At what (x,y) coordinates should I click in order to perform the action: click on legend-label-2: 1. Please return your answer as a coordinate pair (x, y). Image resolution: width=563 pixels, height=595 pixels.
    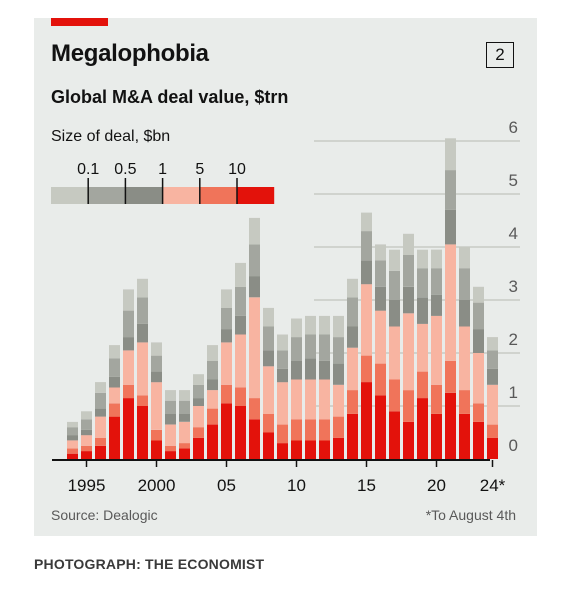
    Looking at the image, I should click on (162, 169).